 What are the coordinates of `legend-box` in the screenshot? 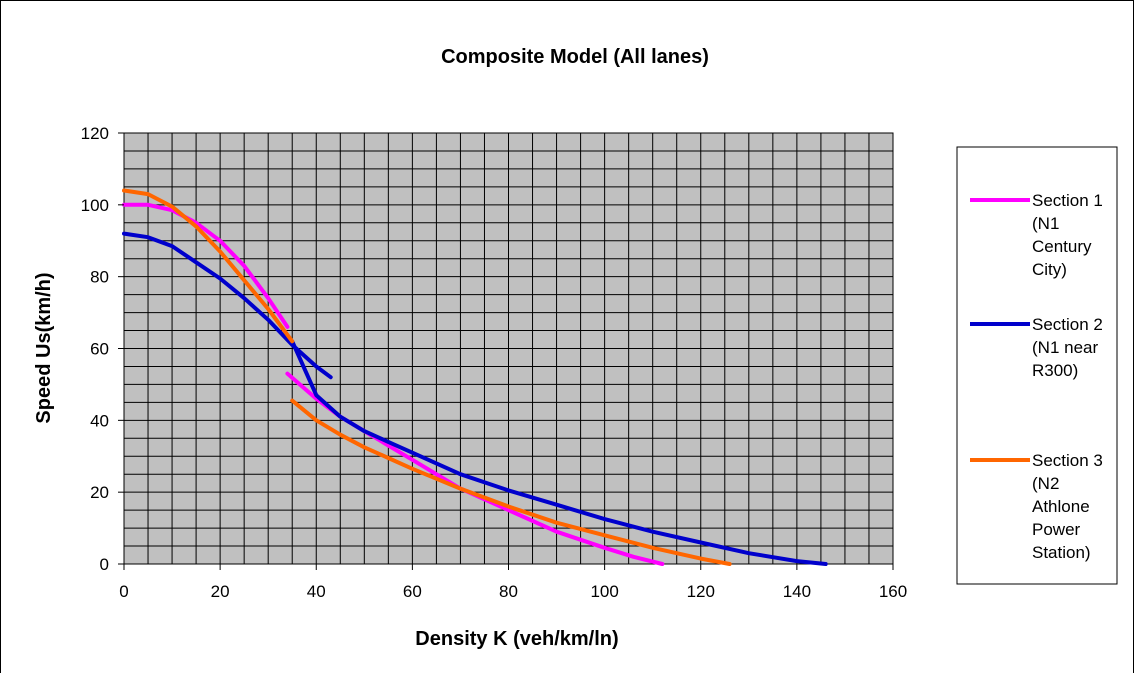 It's located at (1037, 365).